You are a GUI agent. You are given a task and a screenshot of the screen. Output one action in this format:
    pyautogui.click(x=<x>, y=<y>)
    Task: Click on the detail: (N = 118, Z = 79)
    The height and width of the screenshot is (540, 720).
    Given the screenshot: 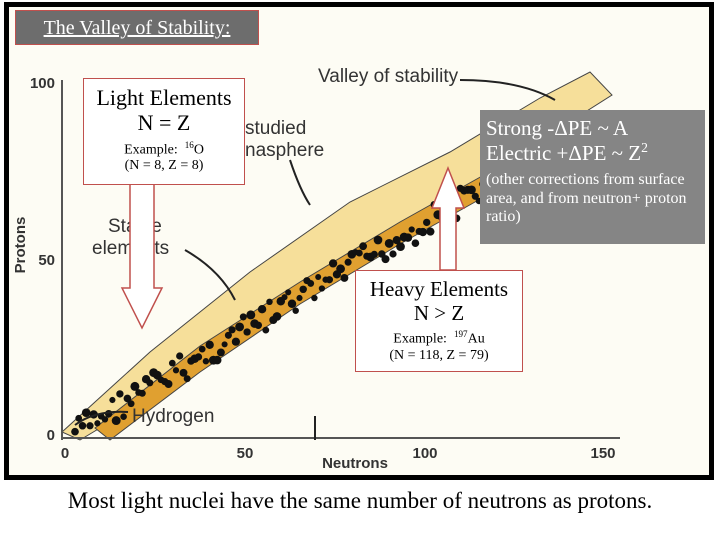 What is the action you would take?
    pyautogui.click(x=439, y=356)
    